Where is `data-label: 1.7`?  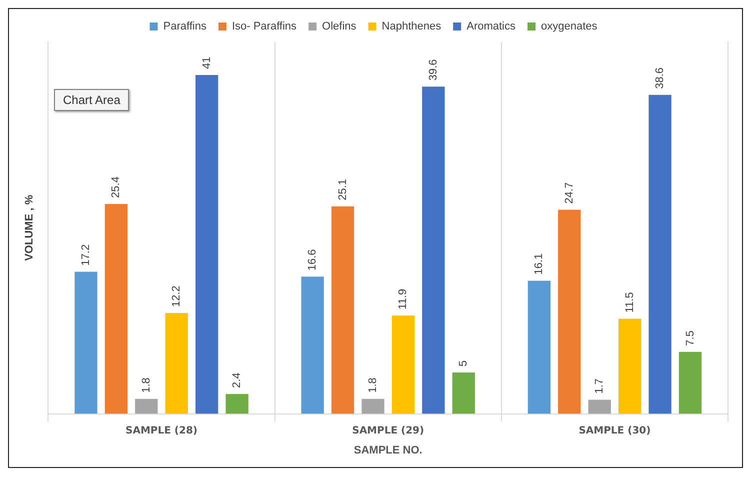
data-label: 1.7 is located at coordinates (600, 386).